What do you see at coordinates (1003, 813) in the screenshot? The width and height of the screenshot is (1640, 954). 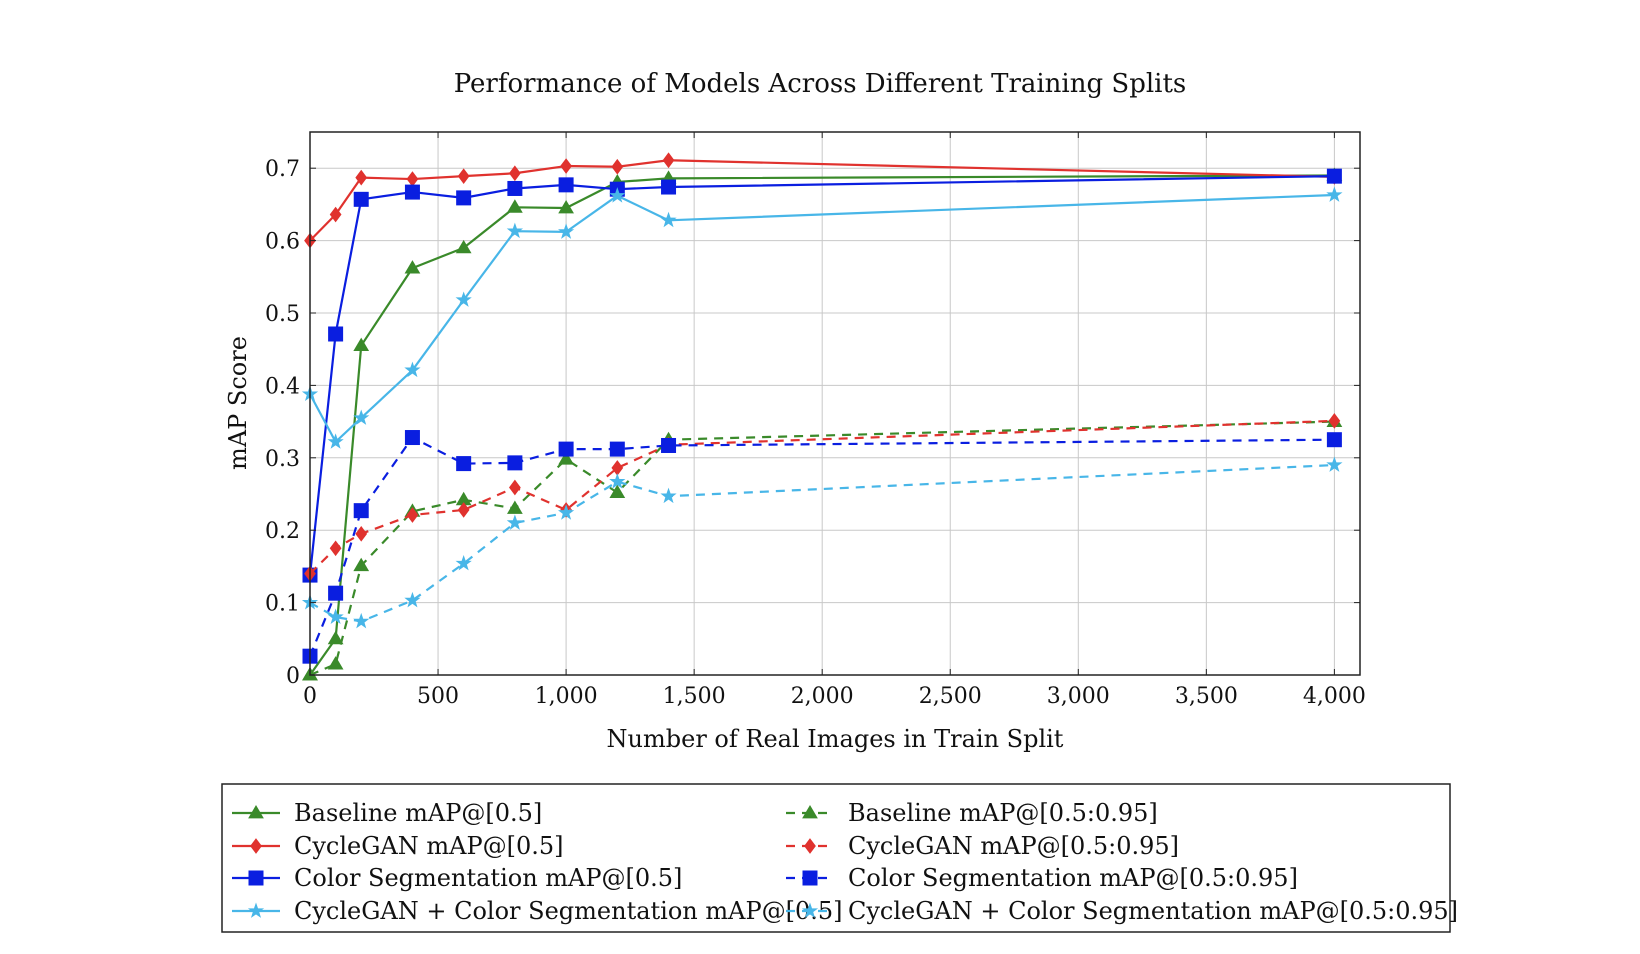 I see `legend-label: Baseline mAP@[0.5:0.95]` at bounding box center [1003, 813].